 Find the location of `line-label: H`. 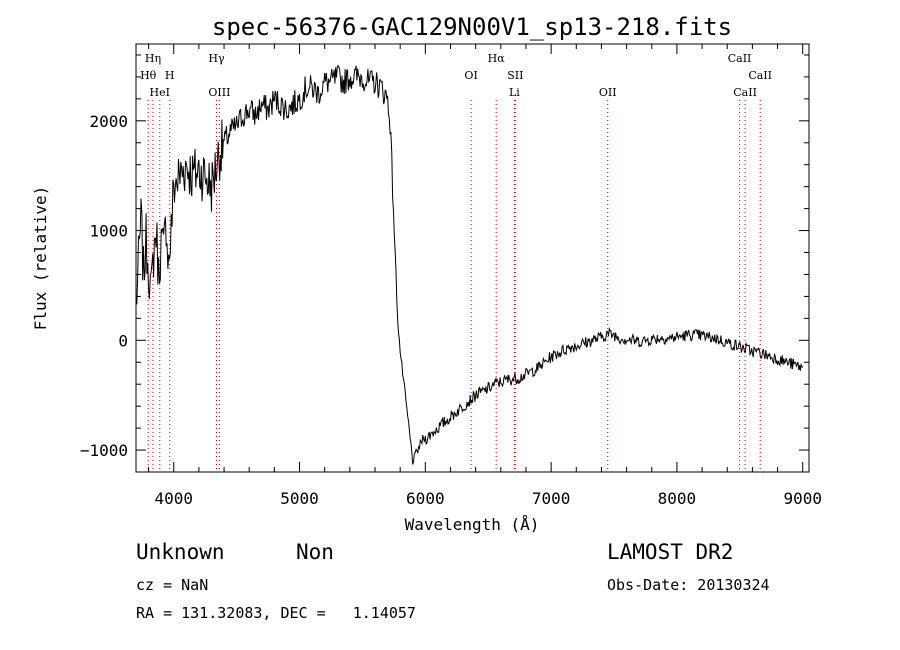

line-label: H is located at coordinates (170, 75).